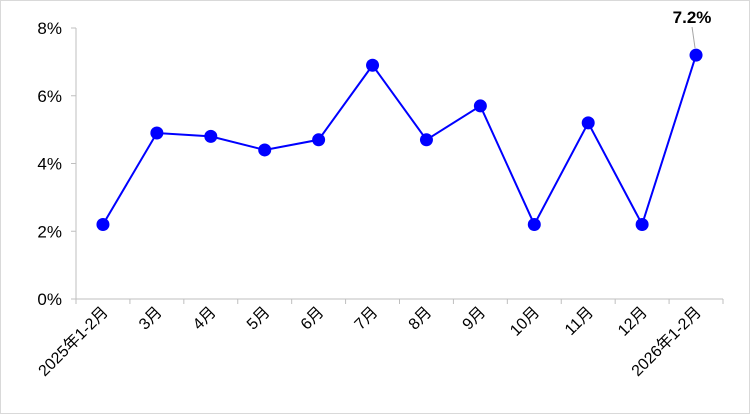 Image resolution: width=750 pixels, height=414 pixels. What do you see at coordinates (205, 319) in the screenshot?
I see `x-tick-label: 4月` at bounding box center [205, 319].